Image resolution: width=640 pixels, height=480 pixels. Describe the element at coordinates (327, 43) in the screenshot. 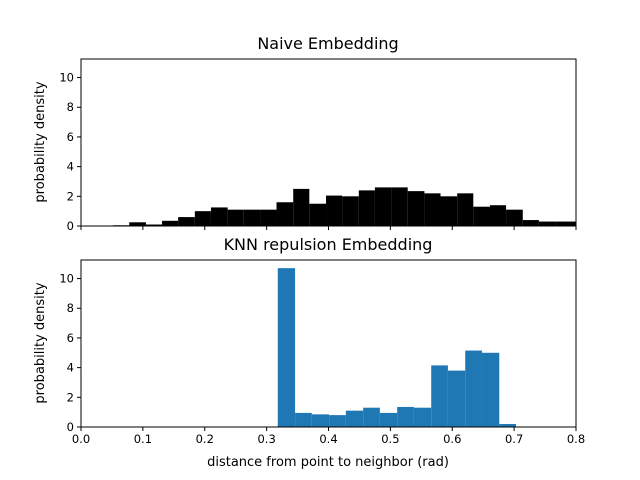

I see `subplot-title: Naive Embedding` at that location.